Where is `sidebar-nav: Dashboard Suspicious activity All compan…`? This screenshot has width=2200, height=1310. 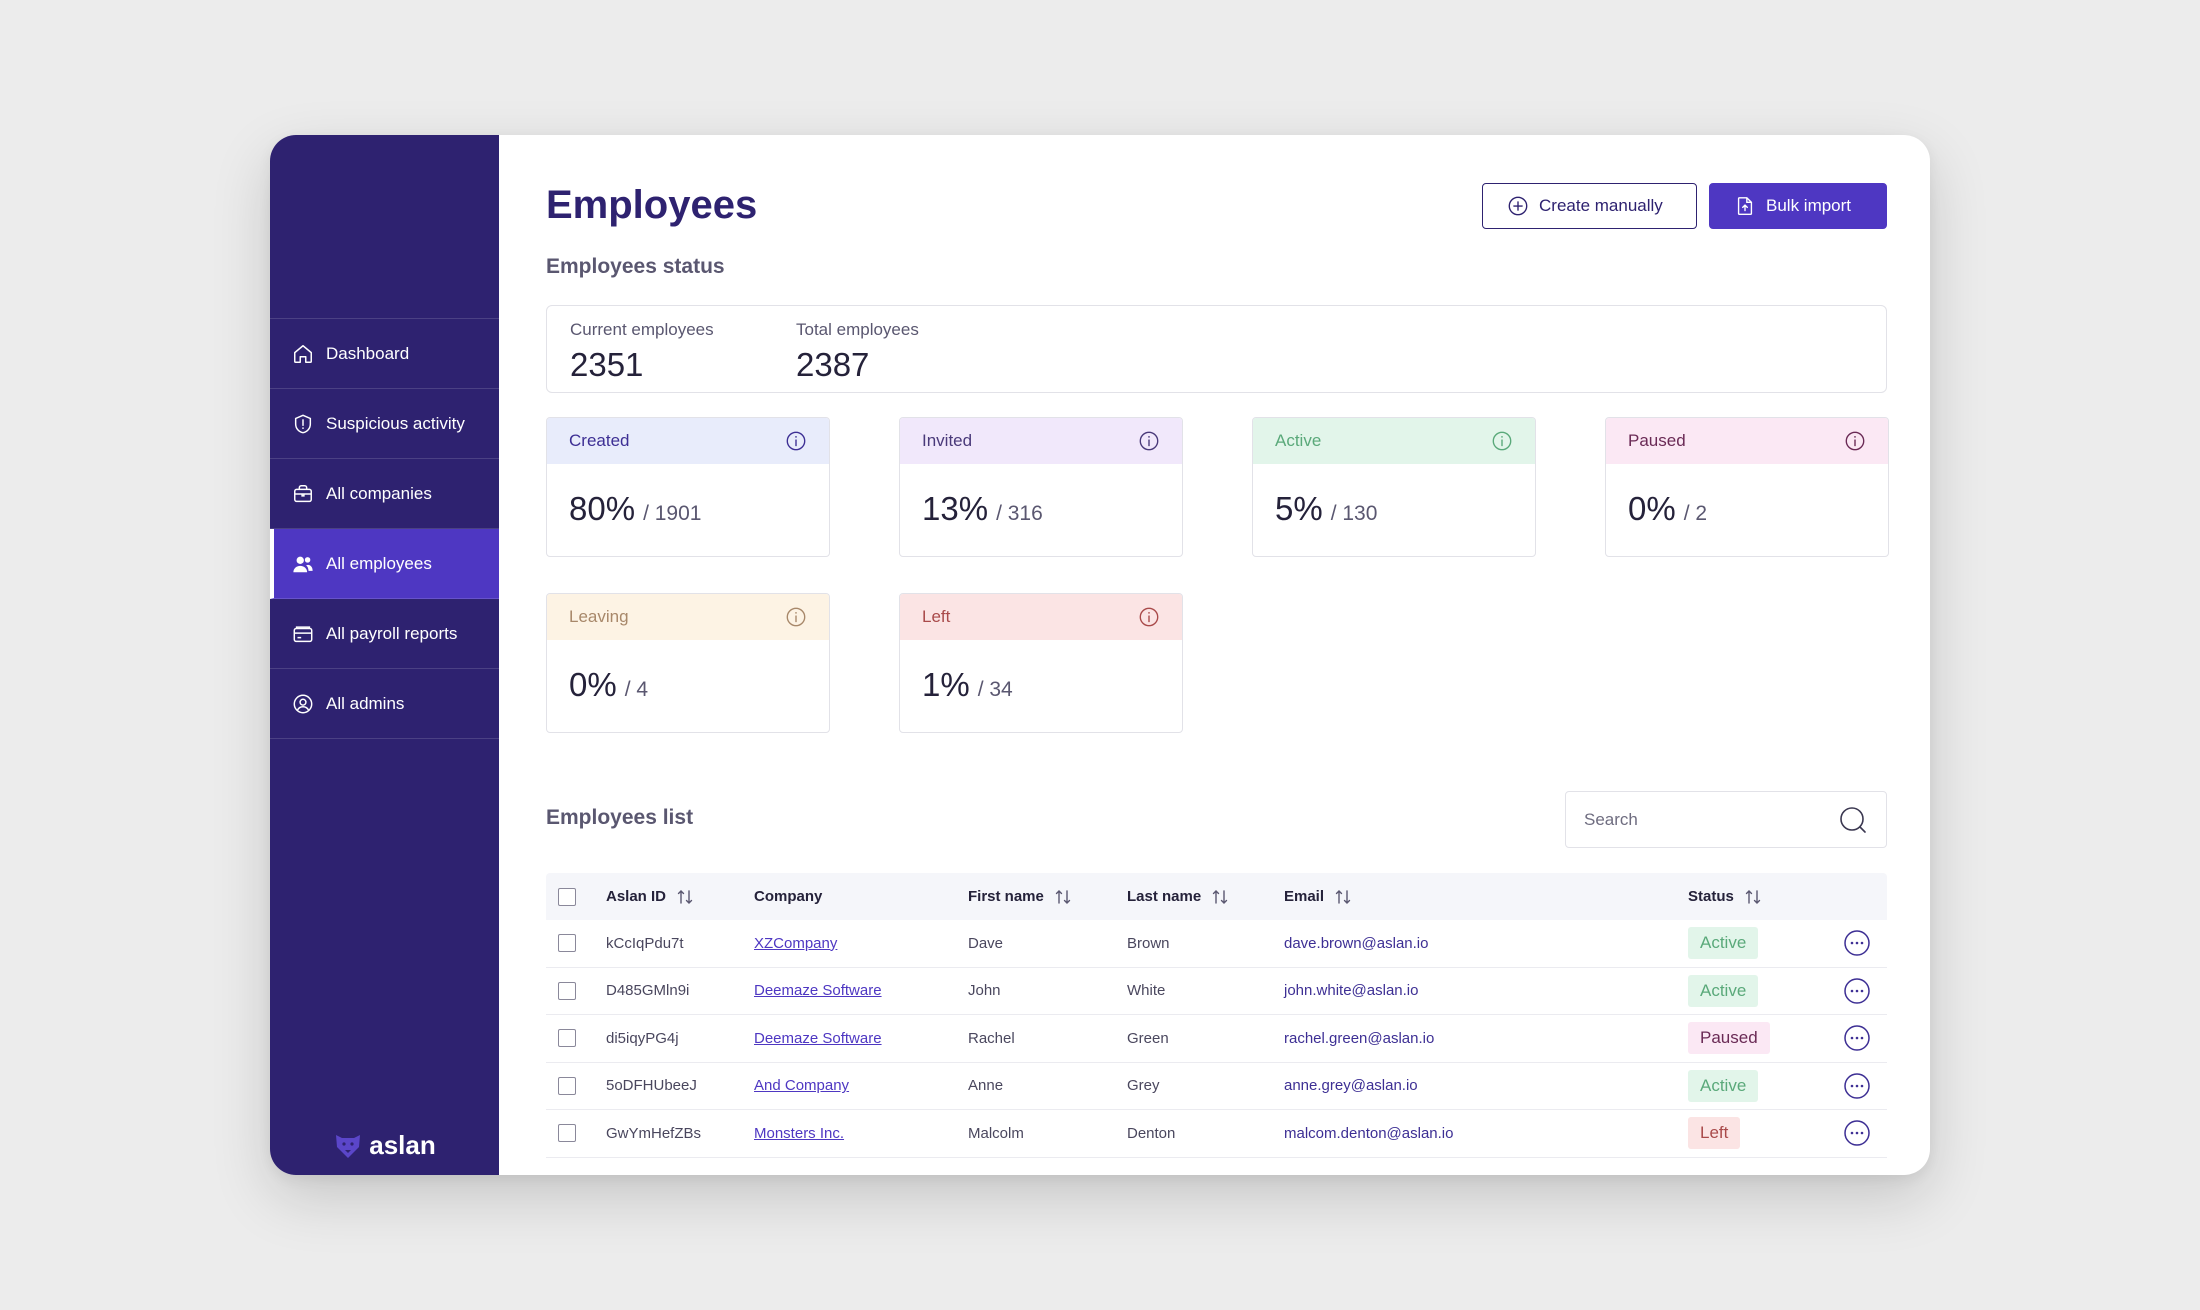
sidebar-nav: Dashboard Suspicious activity All compan… is located at coordinates (384, 528).